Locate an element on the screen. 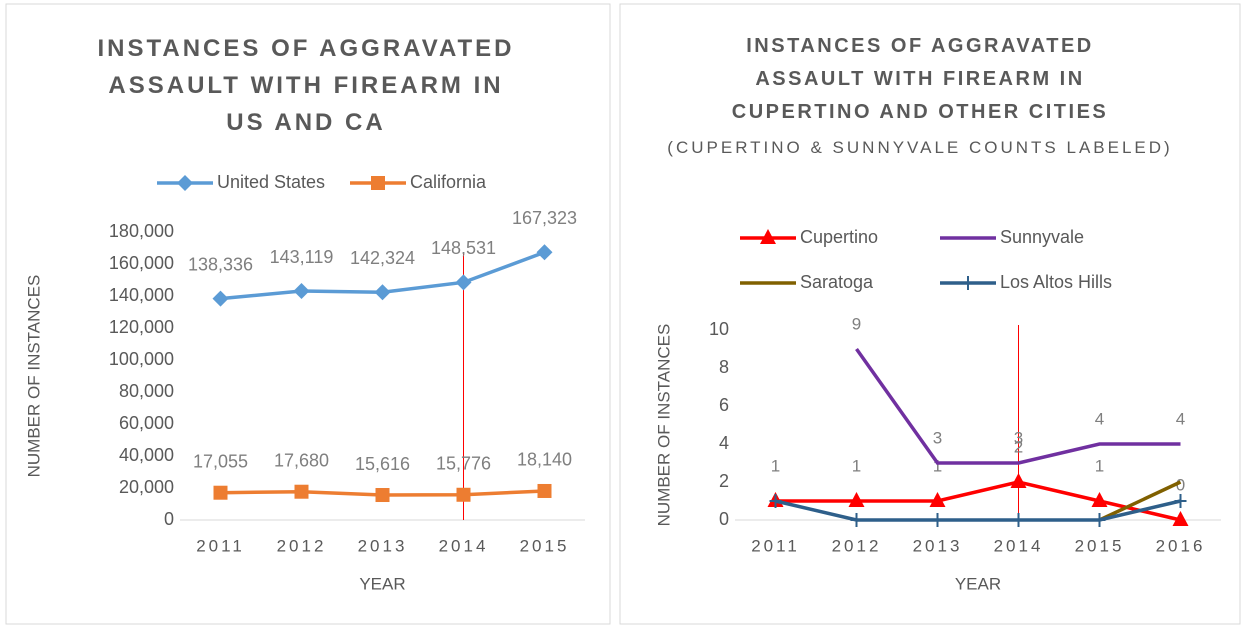  y-tick-label: 10 is located at coordinates (719, 329).